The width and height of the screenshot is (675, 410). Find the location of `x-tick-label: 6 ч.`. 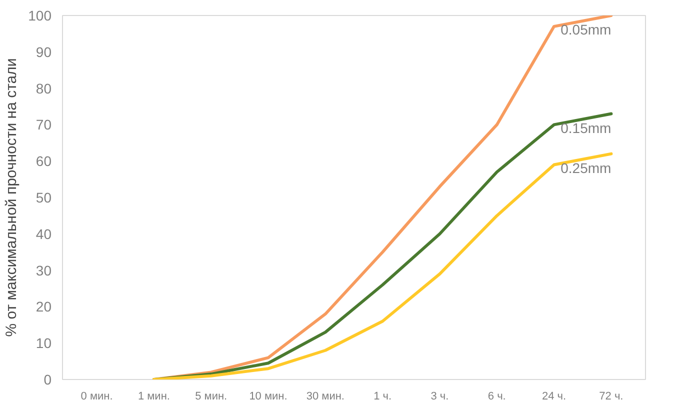

x-tick-label: 6 ч. is located at coordinates (497, 396).